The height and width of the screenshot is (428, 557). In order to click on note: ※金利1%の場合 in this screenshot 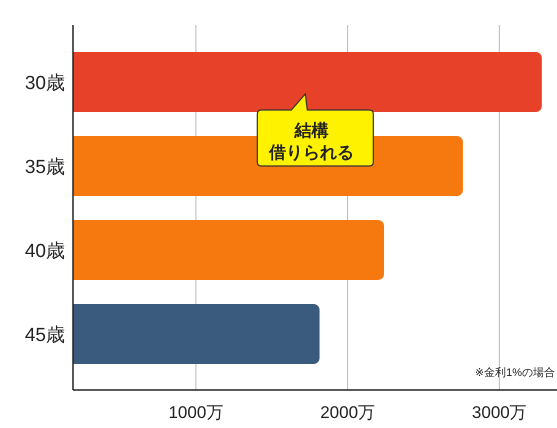, I will do `click(514, 373)`.